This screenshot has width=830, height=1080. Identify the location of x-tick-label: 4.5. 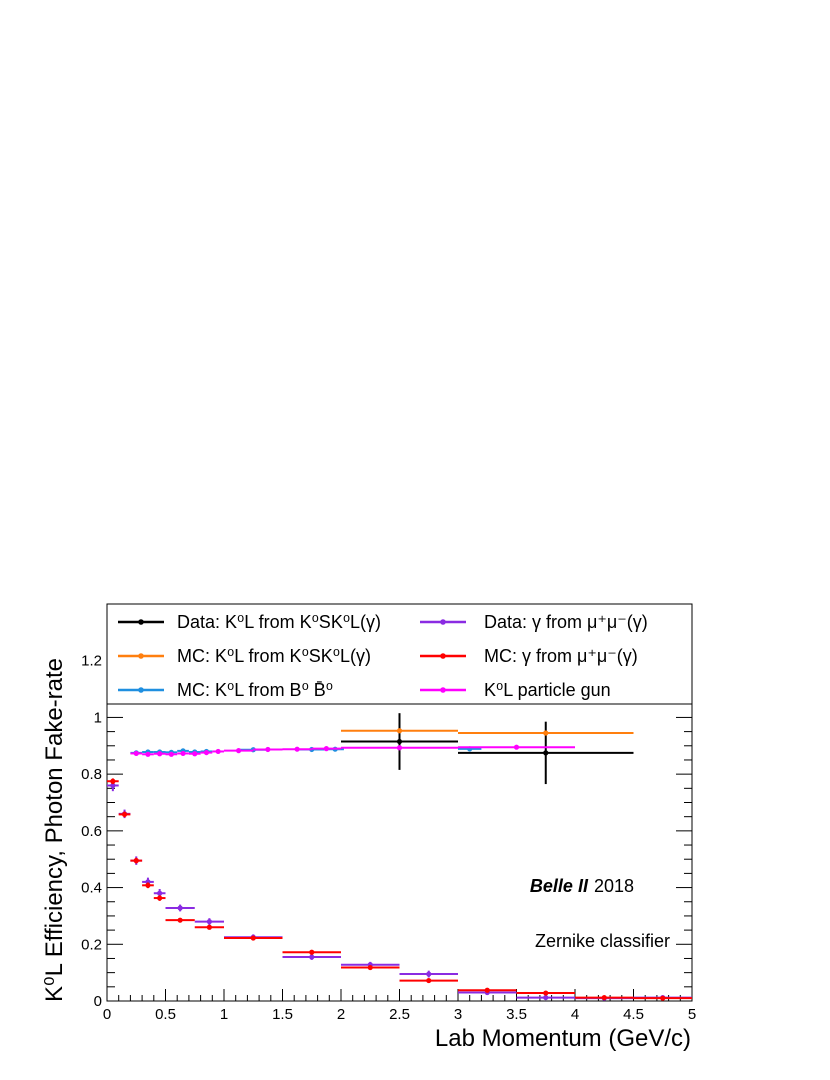
(633, 1014).